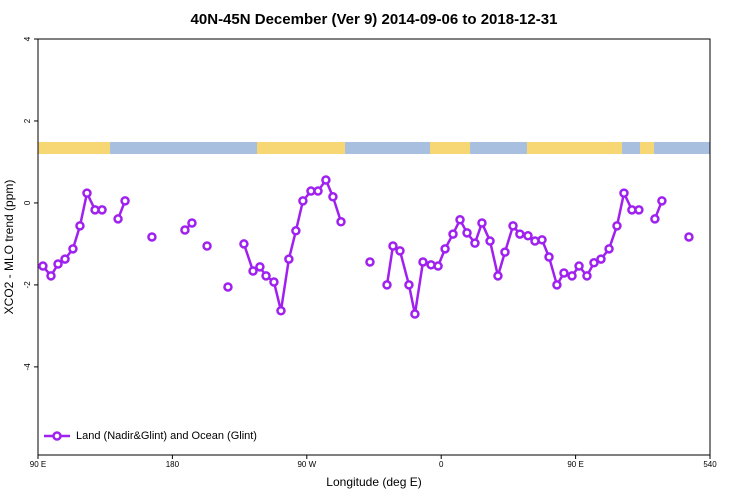  What do you see at coordinates (173, 464) in the screenshot?
I see `x-tick-label: 180` at bounding box center [173, 464].